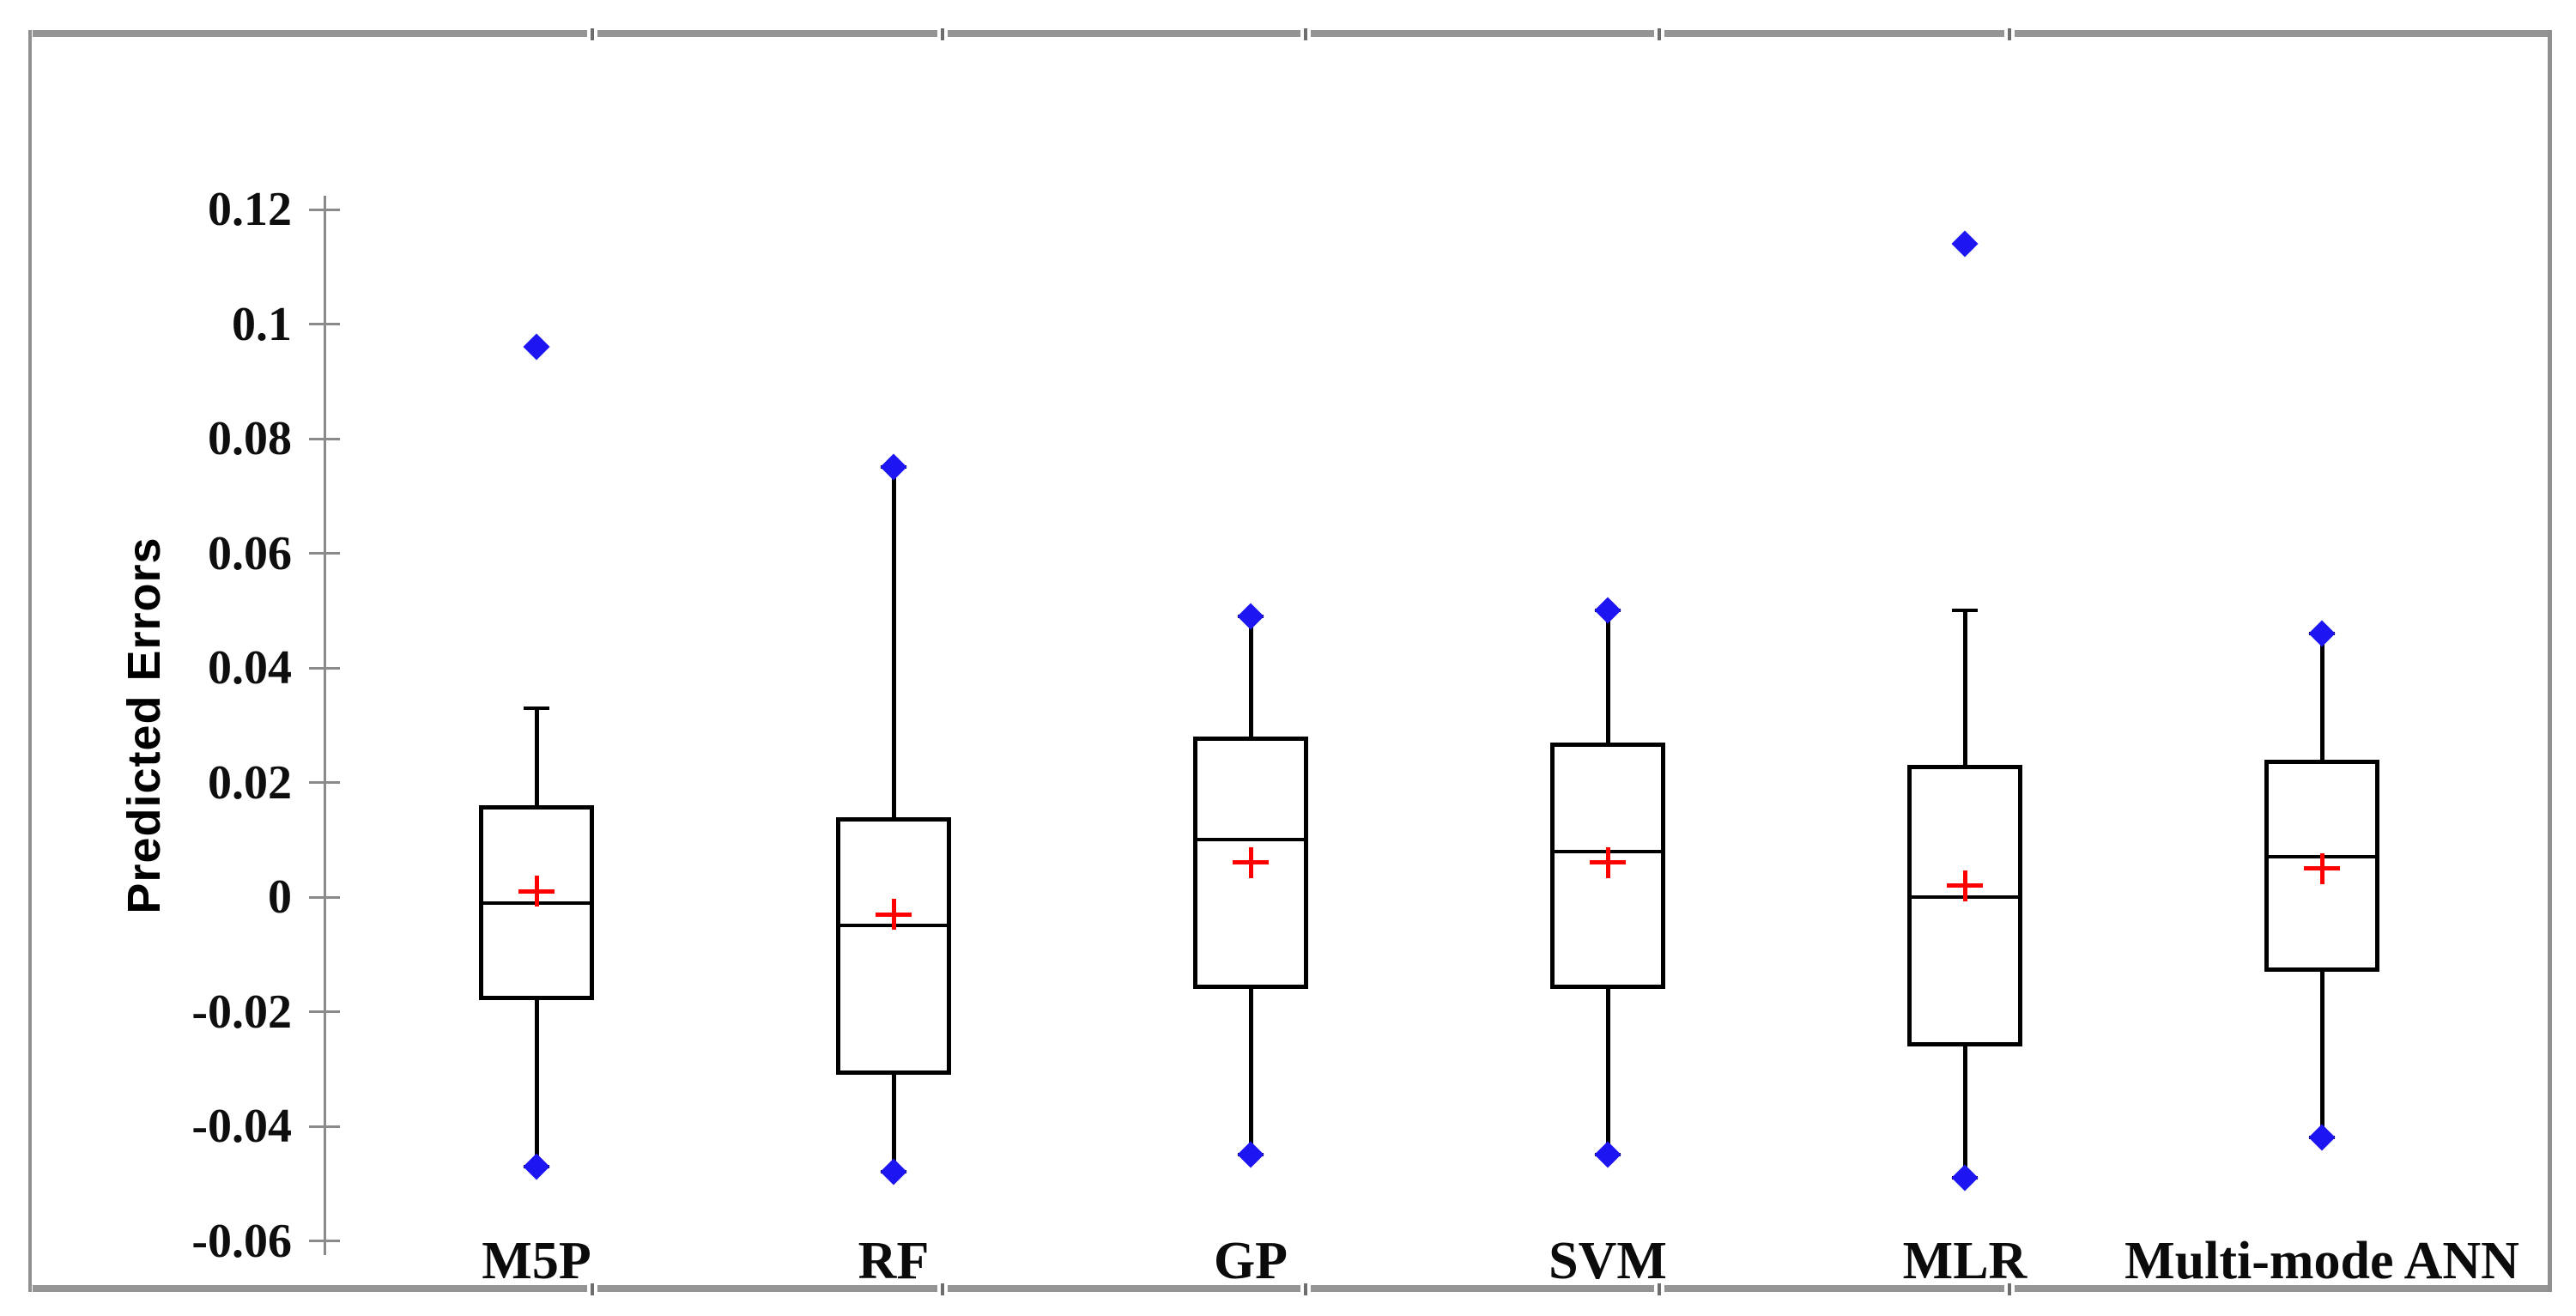 This screenshot has height=1316, width=2576. Describe the element at coordinates (30, 661) in the screenshot. I see `frame-left-border` at that location.